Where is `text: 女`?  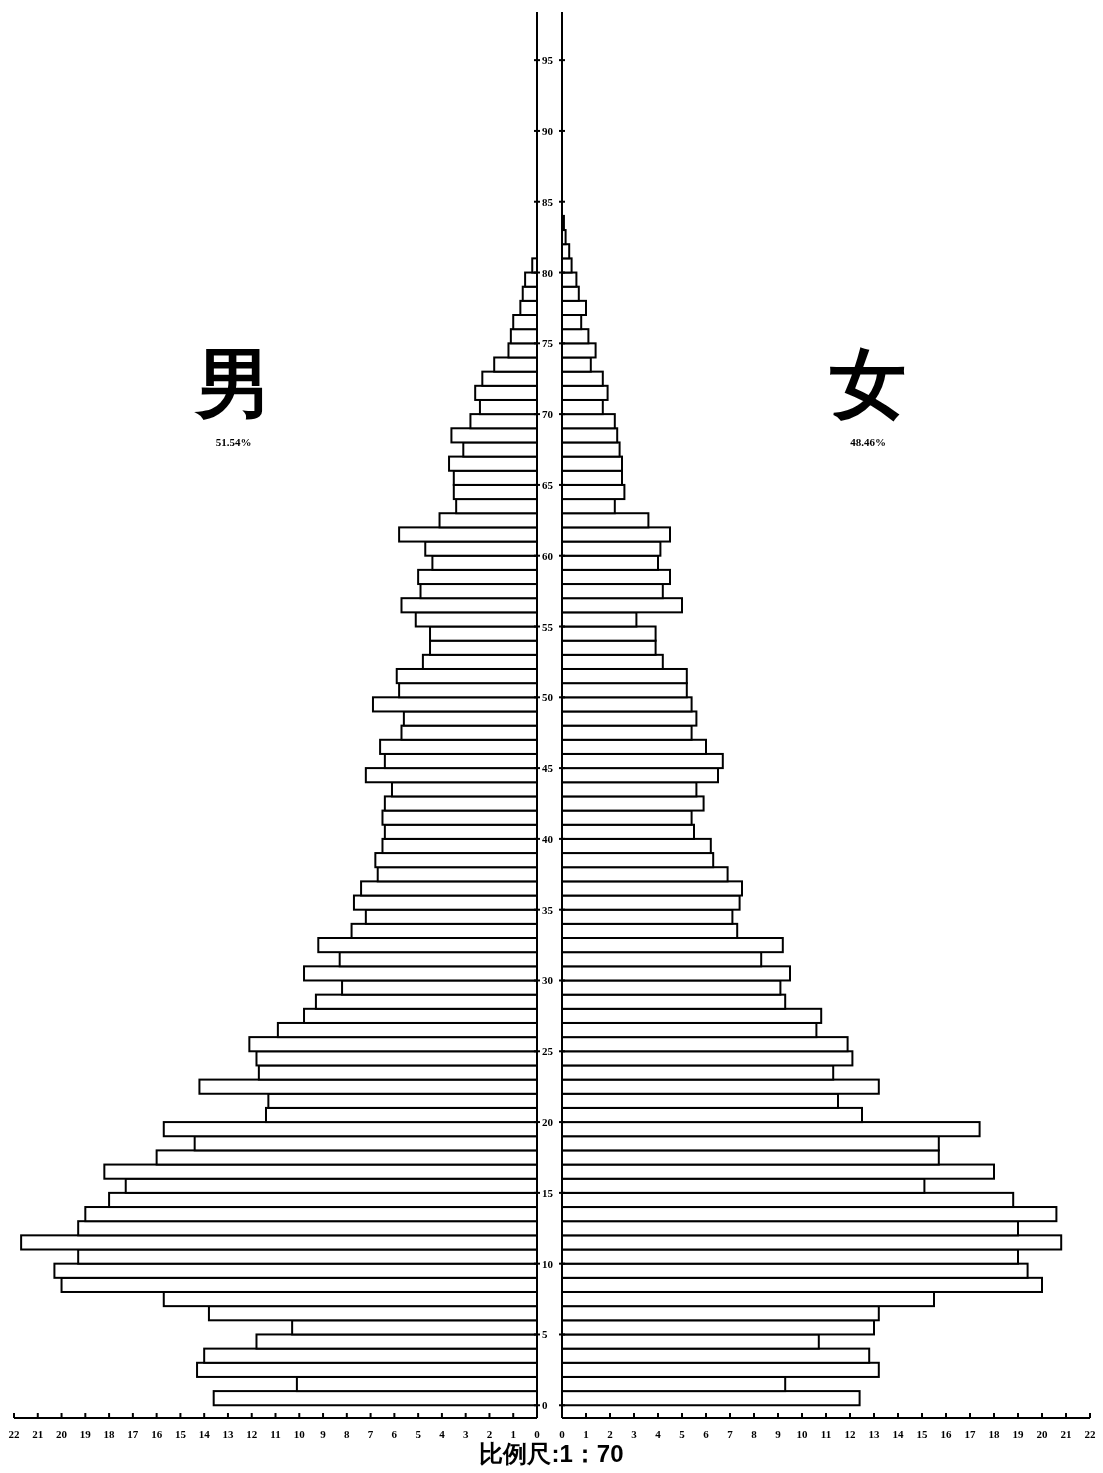 text: 女 is located at coordinates (868, 383).